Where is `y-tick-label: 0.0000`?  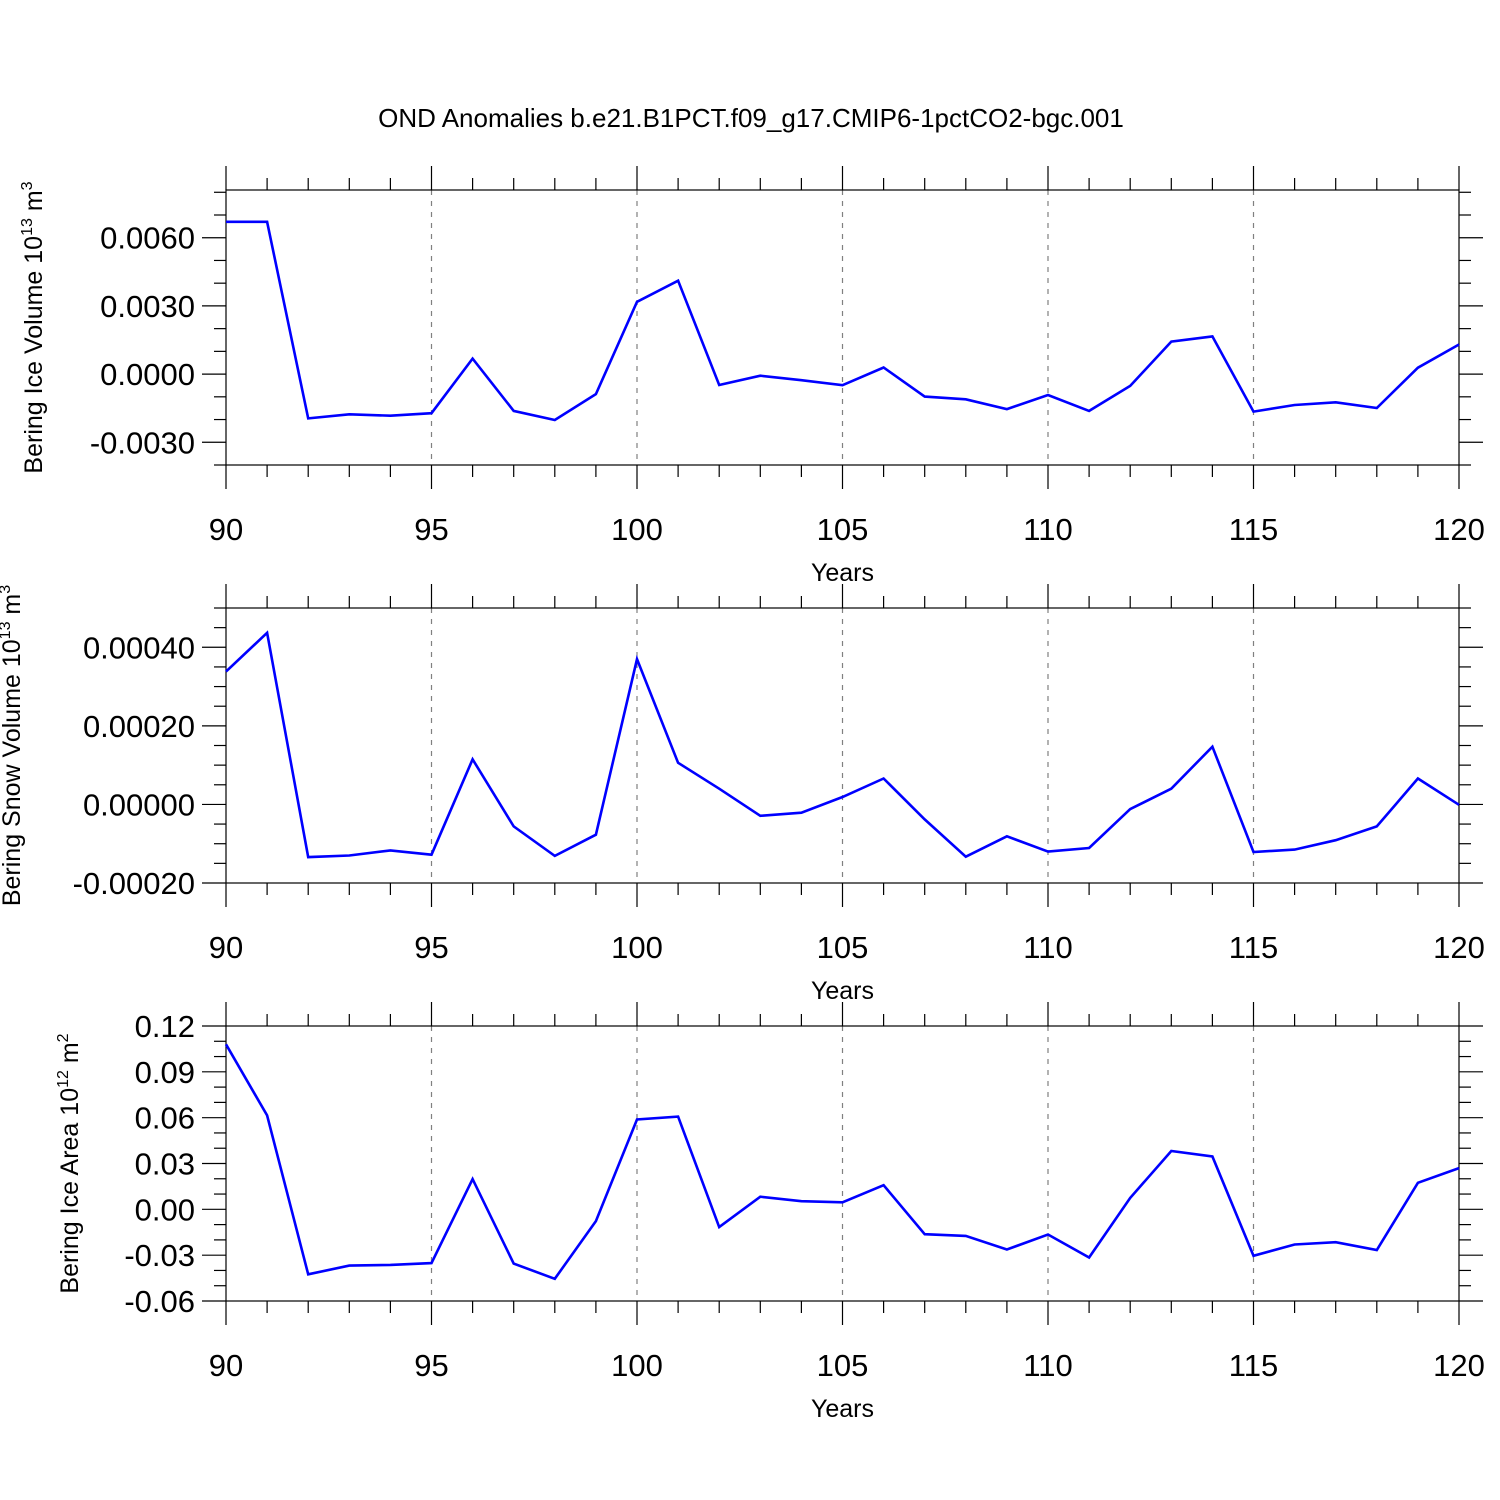 y-tick-label: 0.0000 is located at coordinates (147, 374).